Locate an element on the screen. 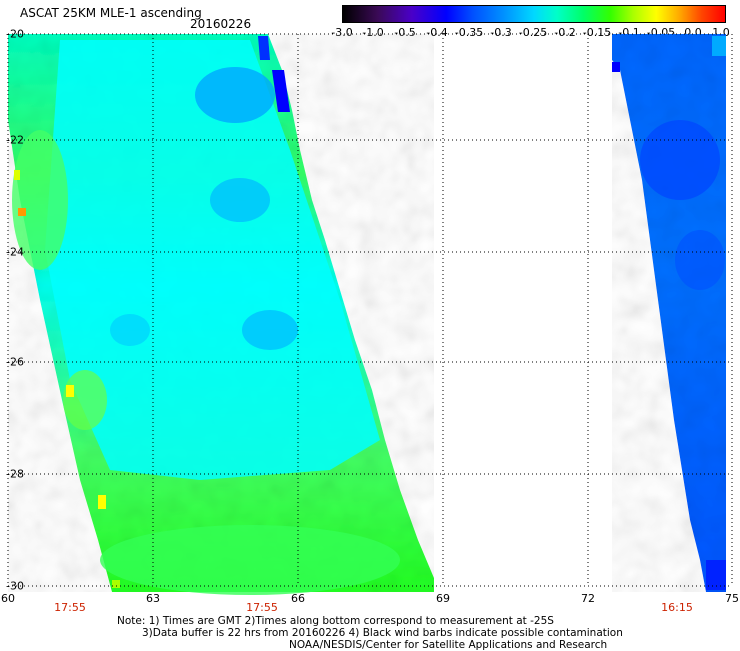 This screenshot has width=740, height=651. map-title: ASCAT 25KM MLE-1 ascending is located at coordinates (111, 13).